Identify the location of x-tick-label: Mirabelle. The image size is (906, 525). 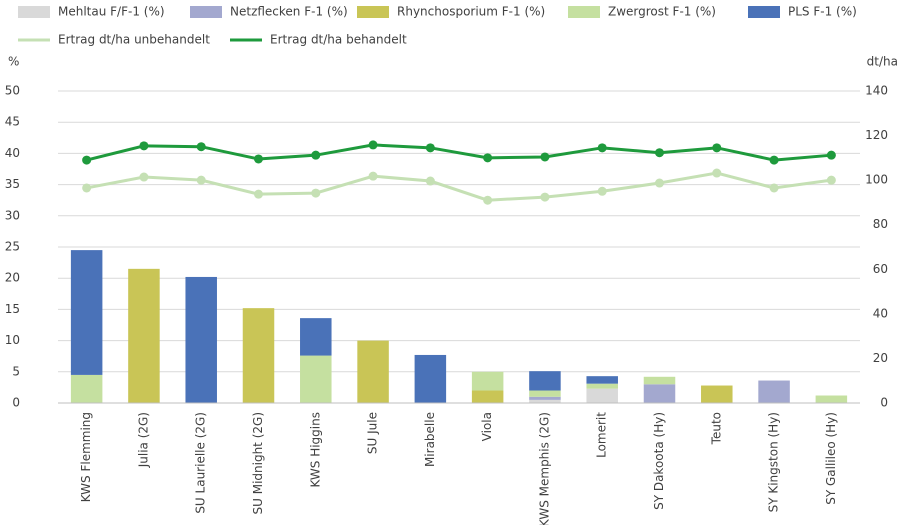
(430, 439).